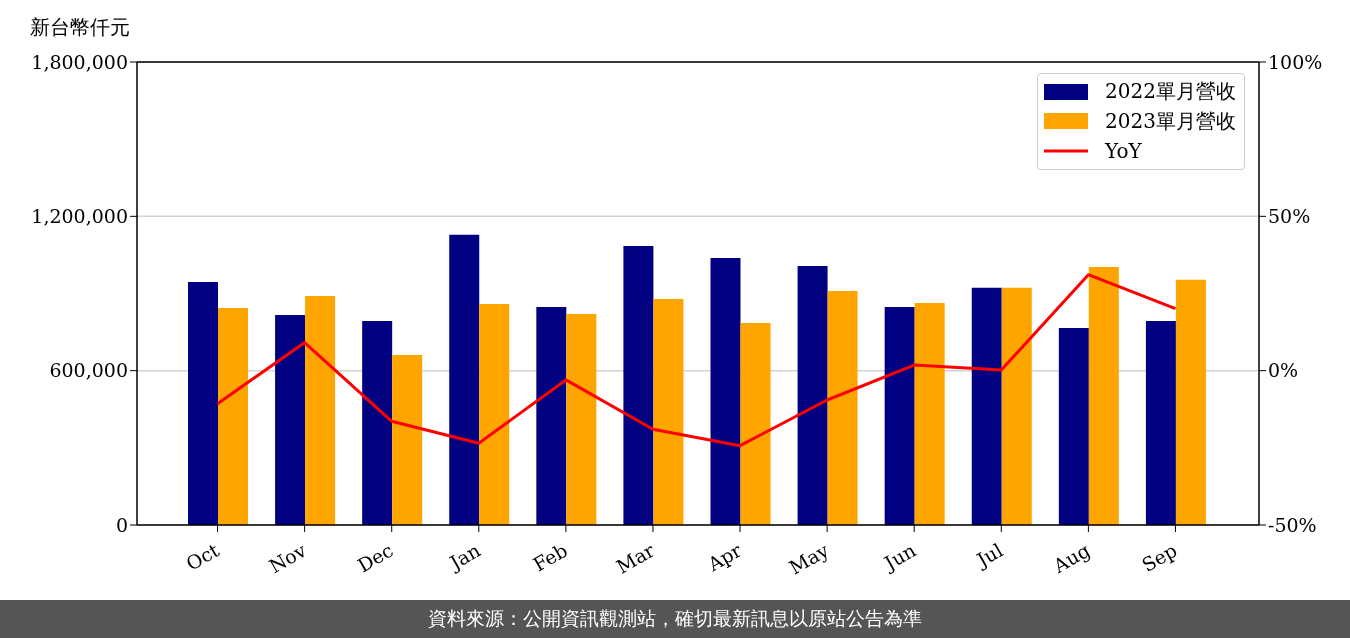 The image size is (1350, 638). What do you see at coordinates (1289, 216) in the screenshot?
I see `y2-tick-label: 50%` at bounding box center [1289, 216].